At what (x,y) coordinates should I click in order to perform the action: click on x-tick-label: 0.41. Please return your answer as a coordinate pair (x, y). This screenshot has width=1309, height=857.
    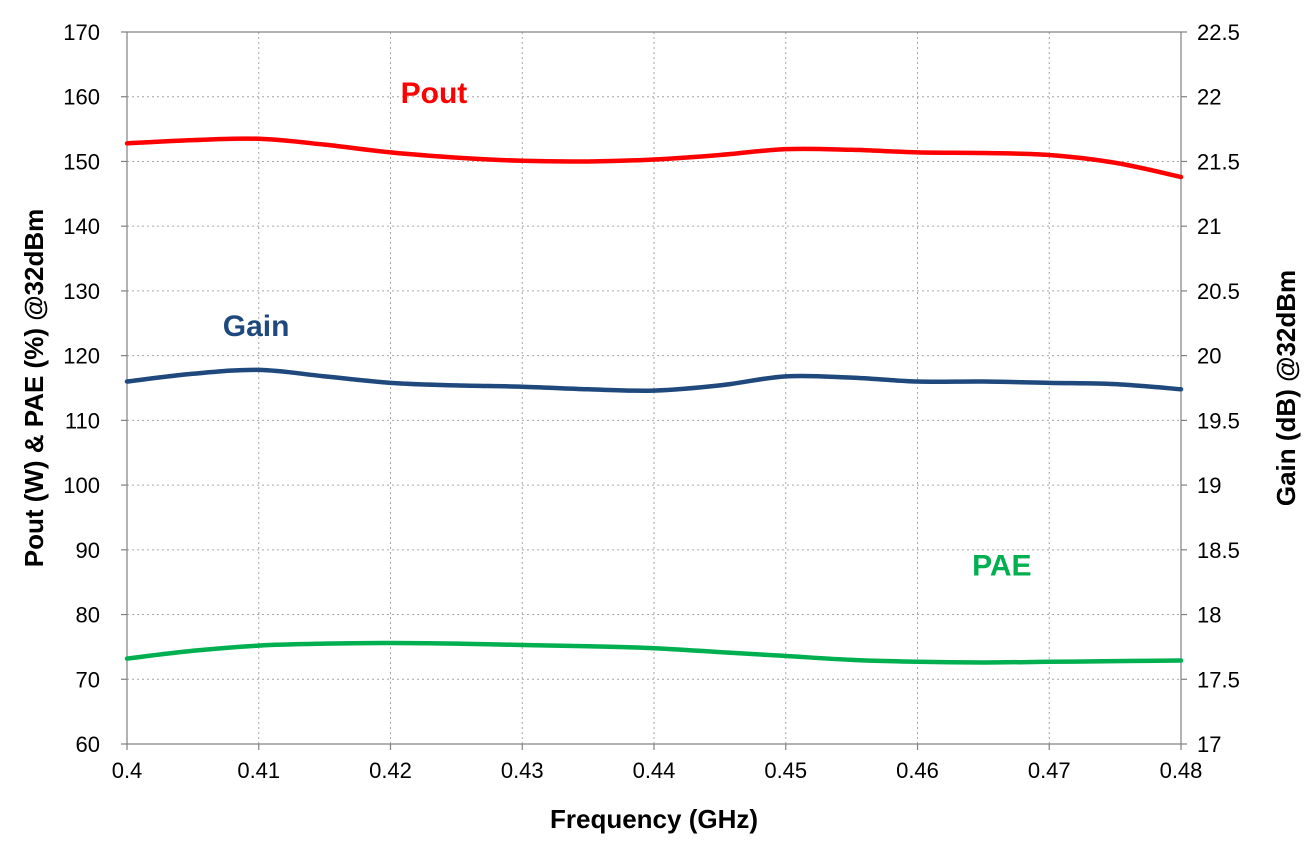
    Looking at the image, I should click on (258, 770).